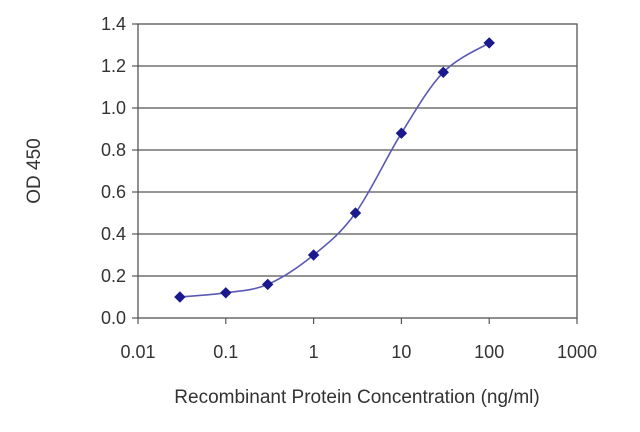 This screenshot has height=432, width=640. I want to click on y-axis-title: OD 450, so click(34, 170).